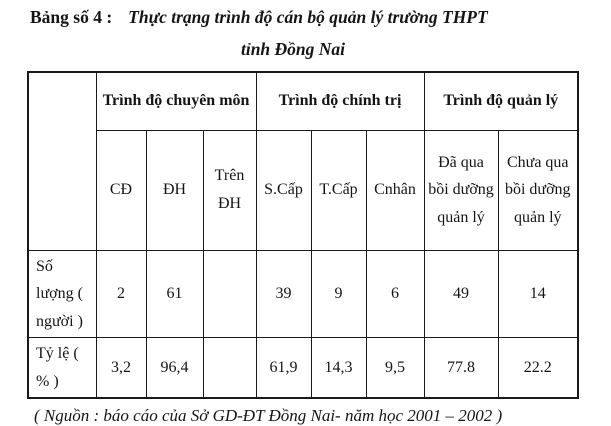  I want to click on corner-cell, so click(62, 161).